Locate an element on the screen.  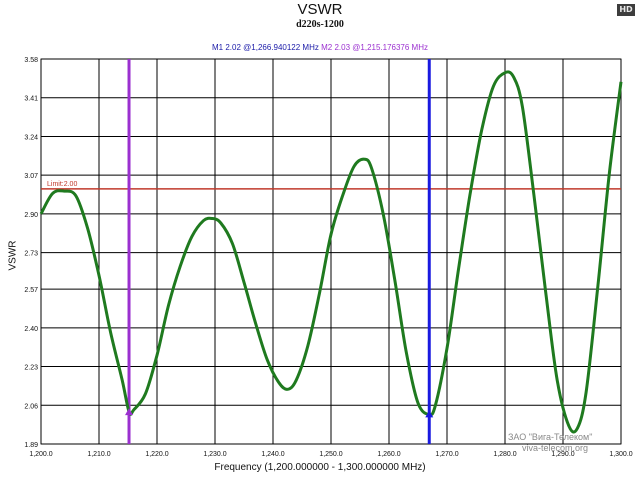
watermark-company: ЗАО "Вига-Телеком" is located at coordinates (550, 437).